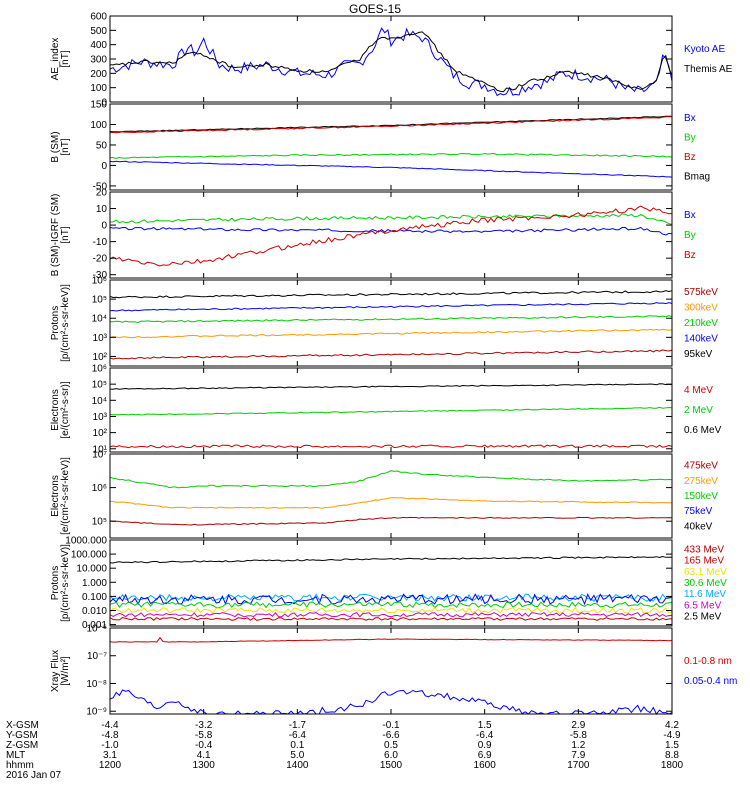 The width and height of the screenshot is (750, 800). What do you see at coordinates (22, 745) in the screenshot?
I see `axis-row-label: Z-GSM` at bounding box center [22, 745].